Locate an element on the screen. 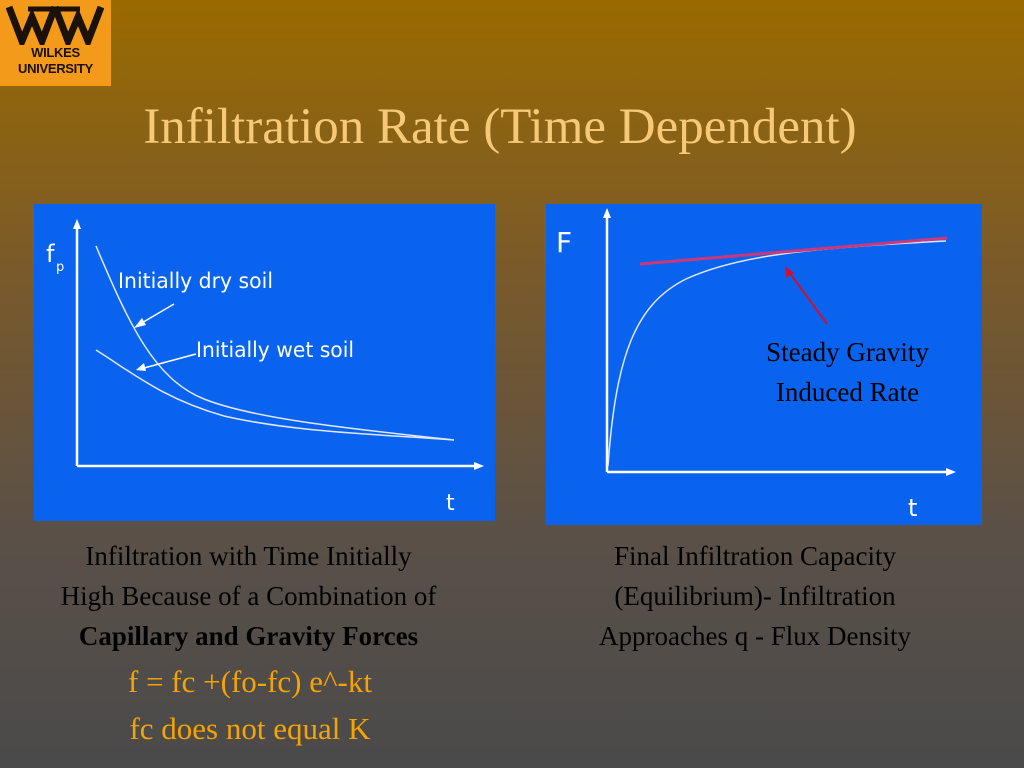 The width and height of the screenshot is (1024, 768). dry-soil-label: Initially dry soil is located at coordinates (195, 281).